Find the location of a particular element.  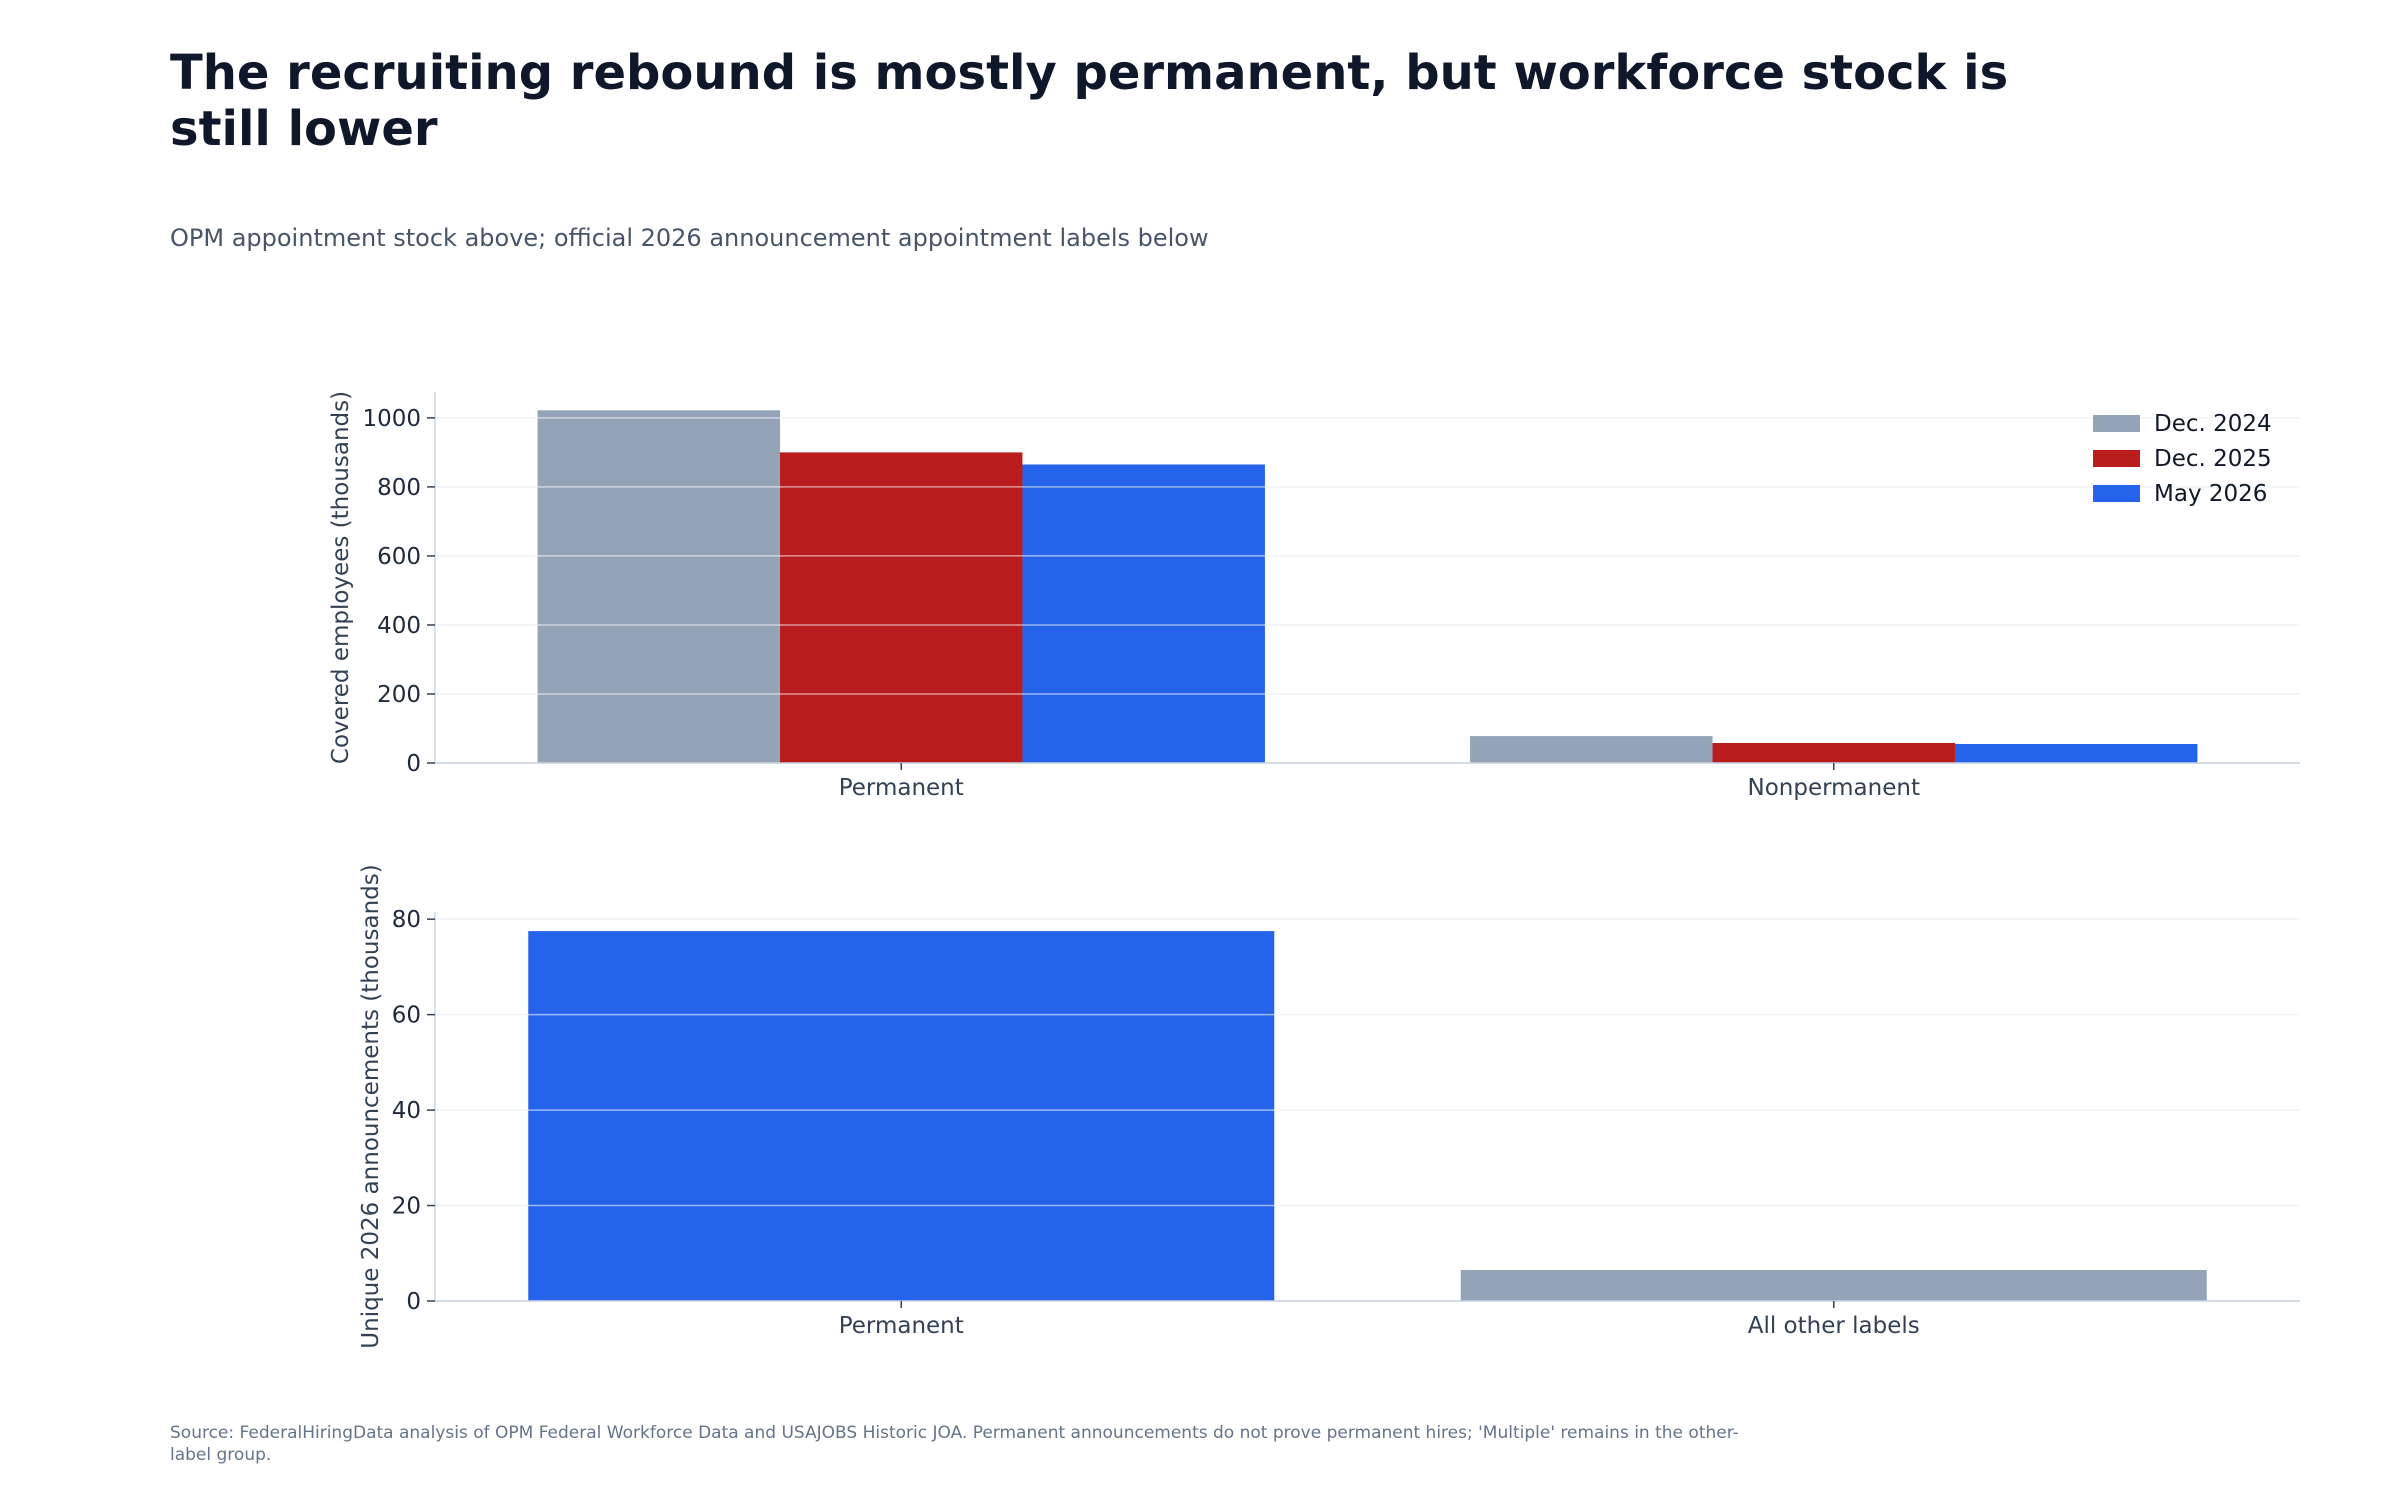

y-tick-label: 1000 is located at coordinates (391, 419).